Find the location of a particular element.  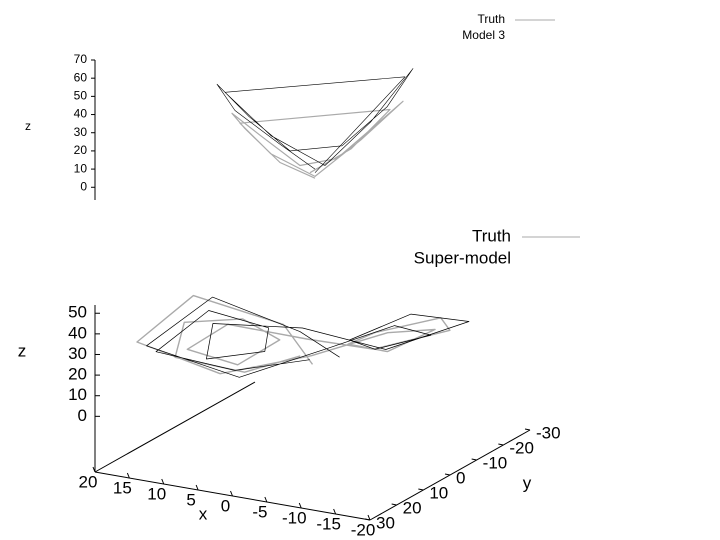

x-axis-label: x is located at coordinates (203, 513).